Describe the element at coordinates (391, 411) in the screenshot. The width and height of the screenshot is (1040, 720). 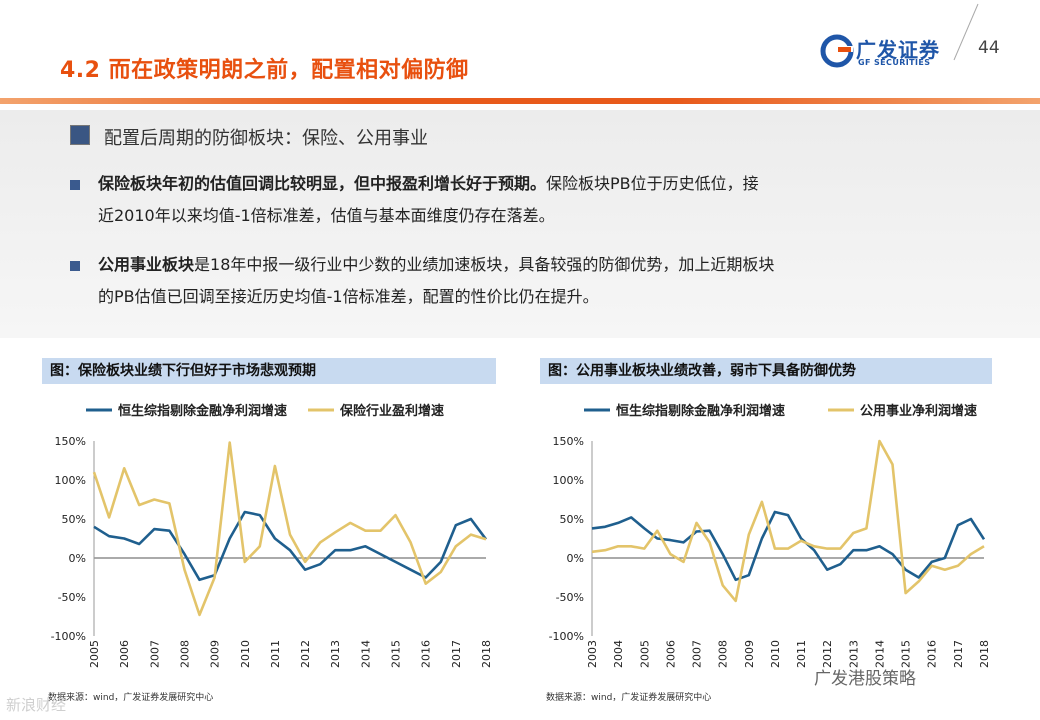
I see `legend-label: 保险行业盈利增速` at that location.